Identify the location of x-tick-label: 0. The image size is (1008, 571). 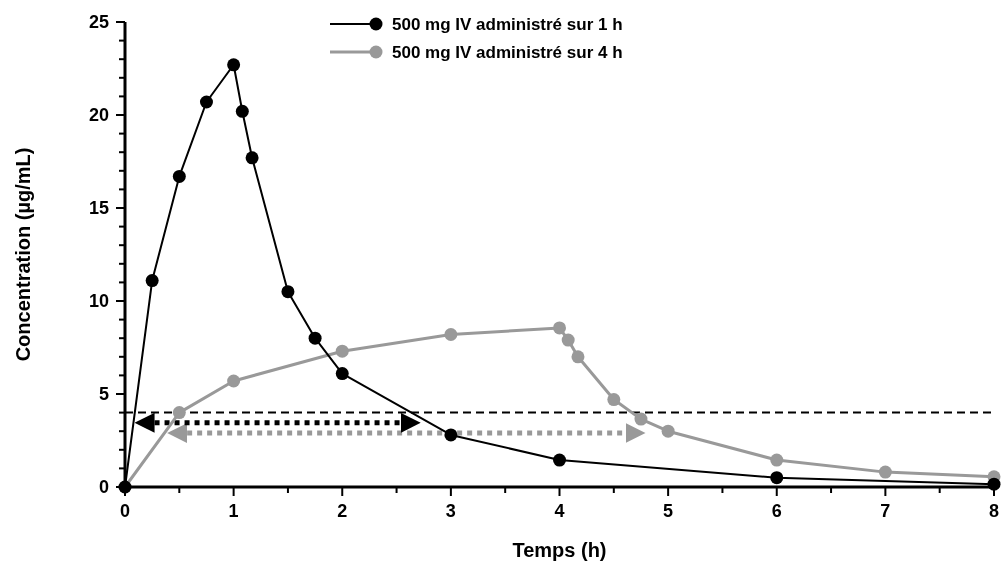
(125, 511).